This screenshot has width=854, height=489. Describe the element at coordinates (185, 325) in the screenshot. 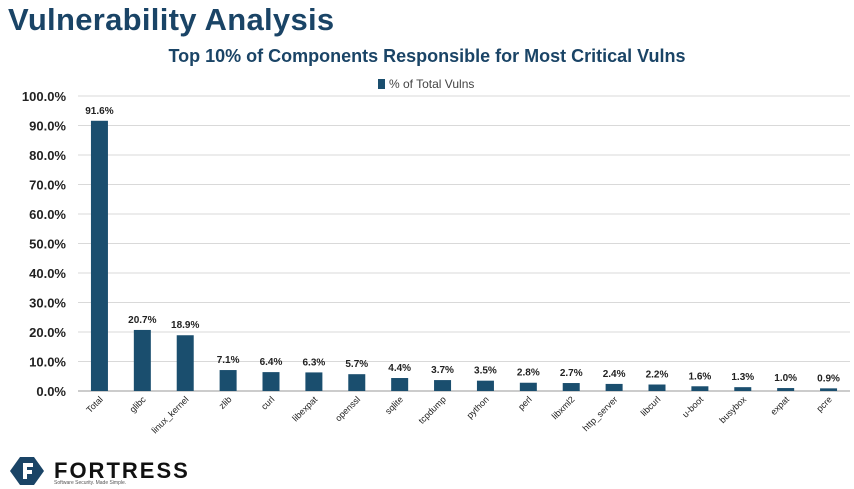

I see `data-label: 18.9%` at that location.